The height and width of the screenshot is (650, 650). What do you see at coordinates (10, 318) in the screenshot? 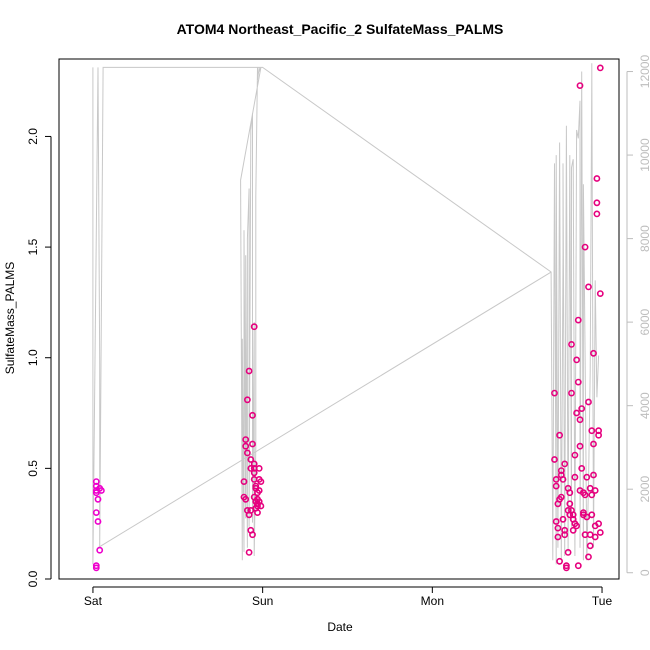
I see `y-axis-label: SulfateMass_PALMS` at bounding box center [10, 318].